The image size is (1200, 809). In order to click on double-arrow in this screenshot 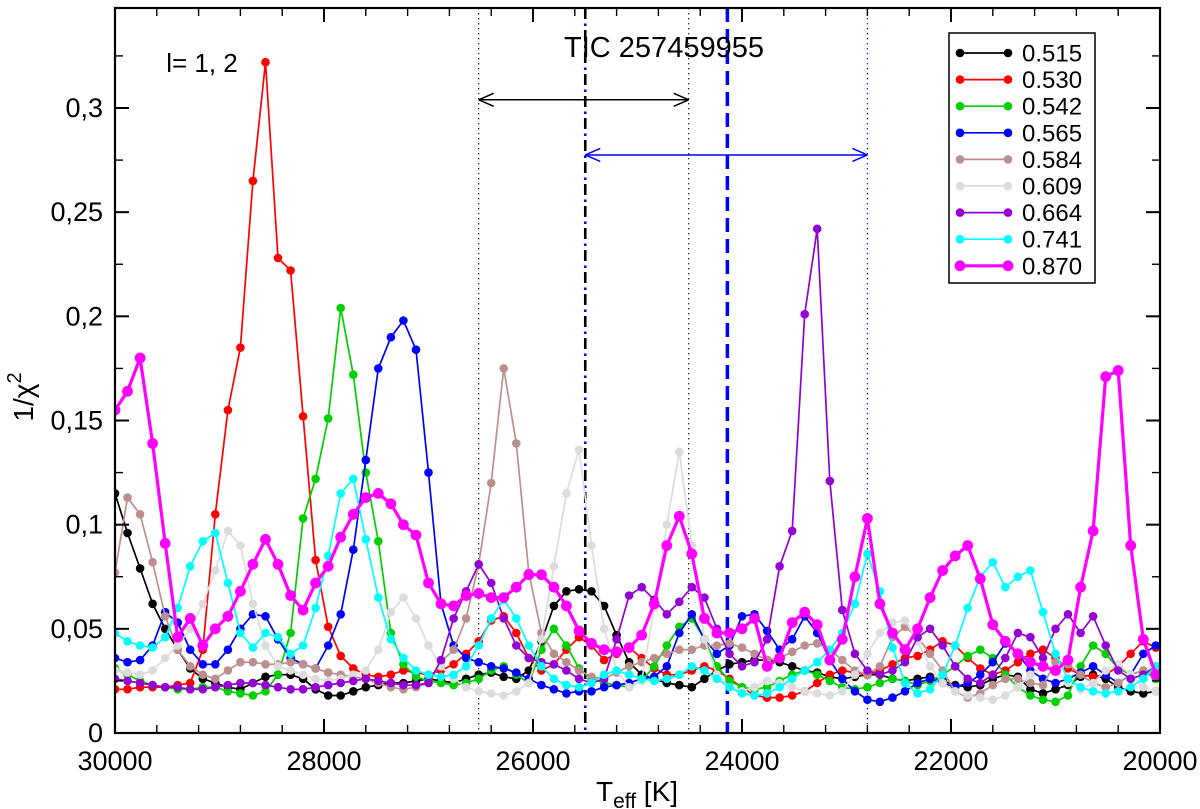, I will do `click(584, 99)`.